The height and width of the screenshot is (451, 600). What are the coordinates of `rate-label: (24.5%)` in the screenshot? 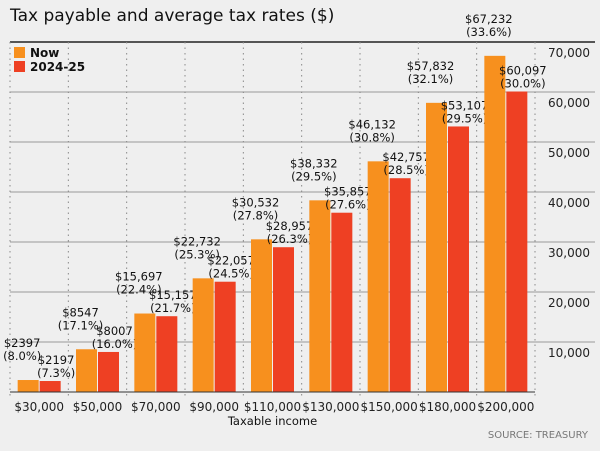 It's located at (231, 274).